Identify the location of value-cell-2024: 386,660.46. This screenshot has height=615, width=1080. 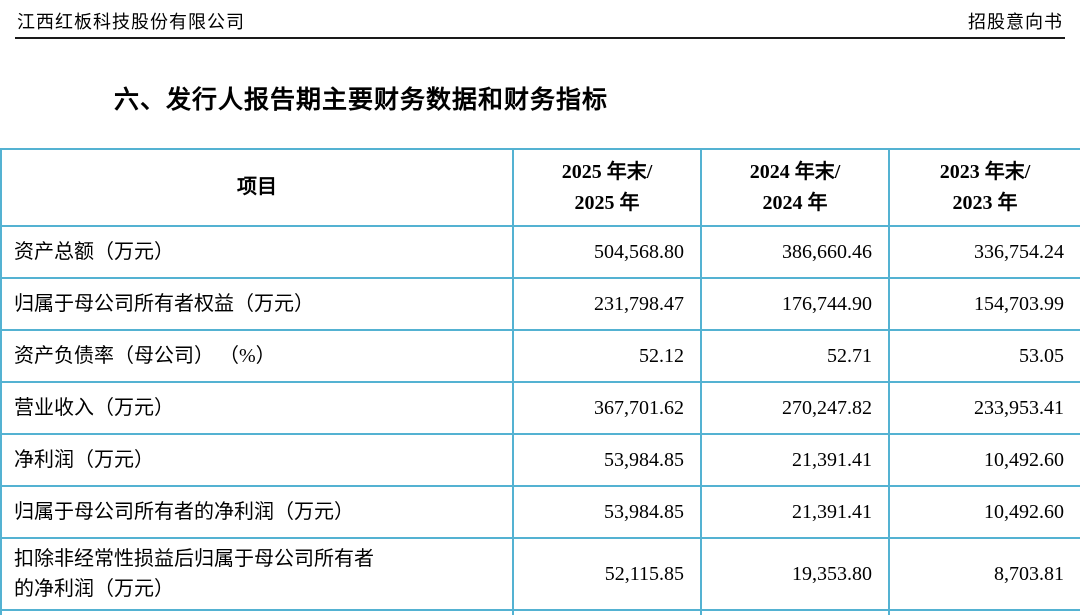
(795, 252).